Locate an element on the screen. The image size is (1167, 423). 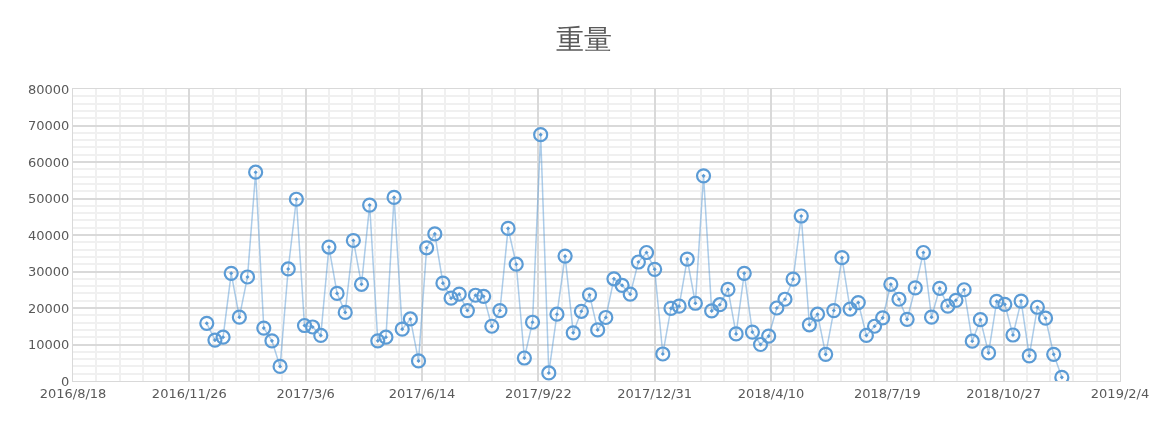
x-tick-label: 2017/9/22 is located at coordinates (538, 393).